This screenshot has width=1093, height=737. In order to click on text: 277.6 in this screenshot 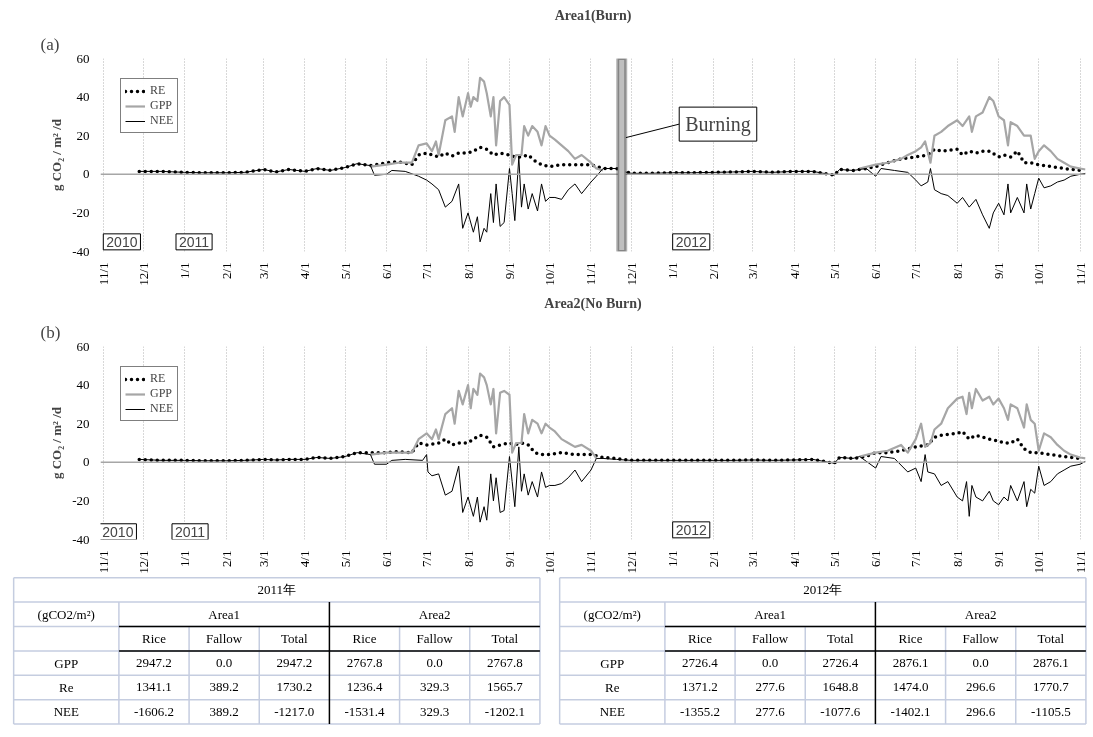, I will do `click(770, 711)`.